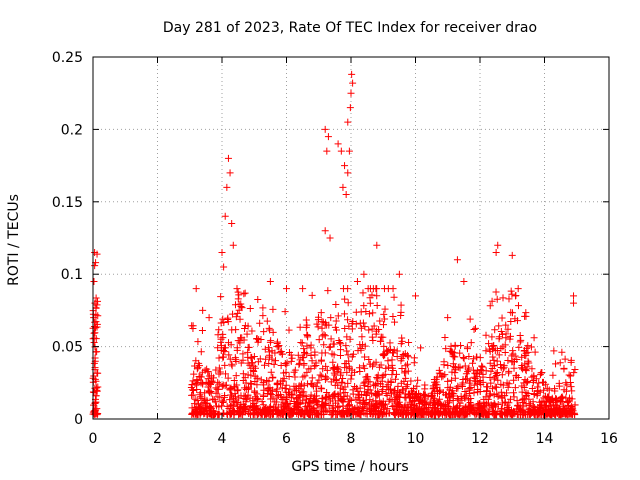  Describe the element at coordinates (416, 439) in the screenshot. I see `x-tick-label: 10` at that location.